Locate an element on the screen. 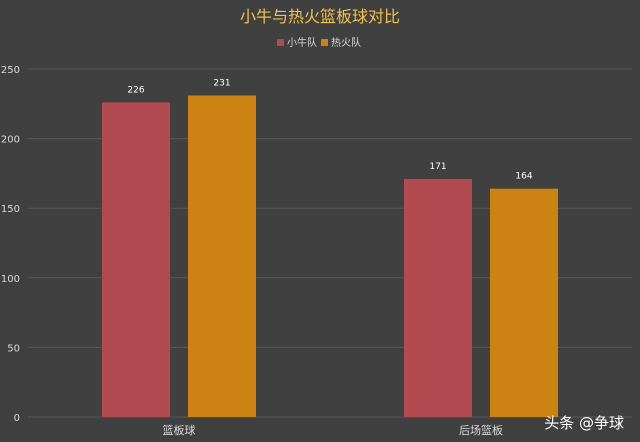 The image size is (640, 442). x-axis: 篮板球 后场篮板 is located at coordinates (333, 430).